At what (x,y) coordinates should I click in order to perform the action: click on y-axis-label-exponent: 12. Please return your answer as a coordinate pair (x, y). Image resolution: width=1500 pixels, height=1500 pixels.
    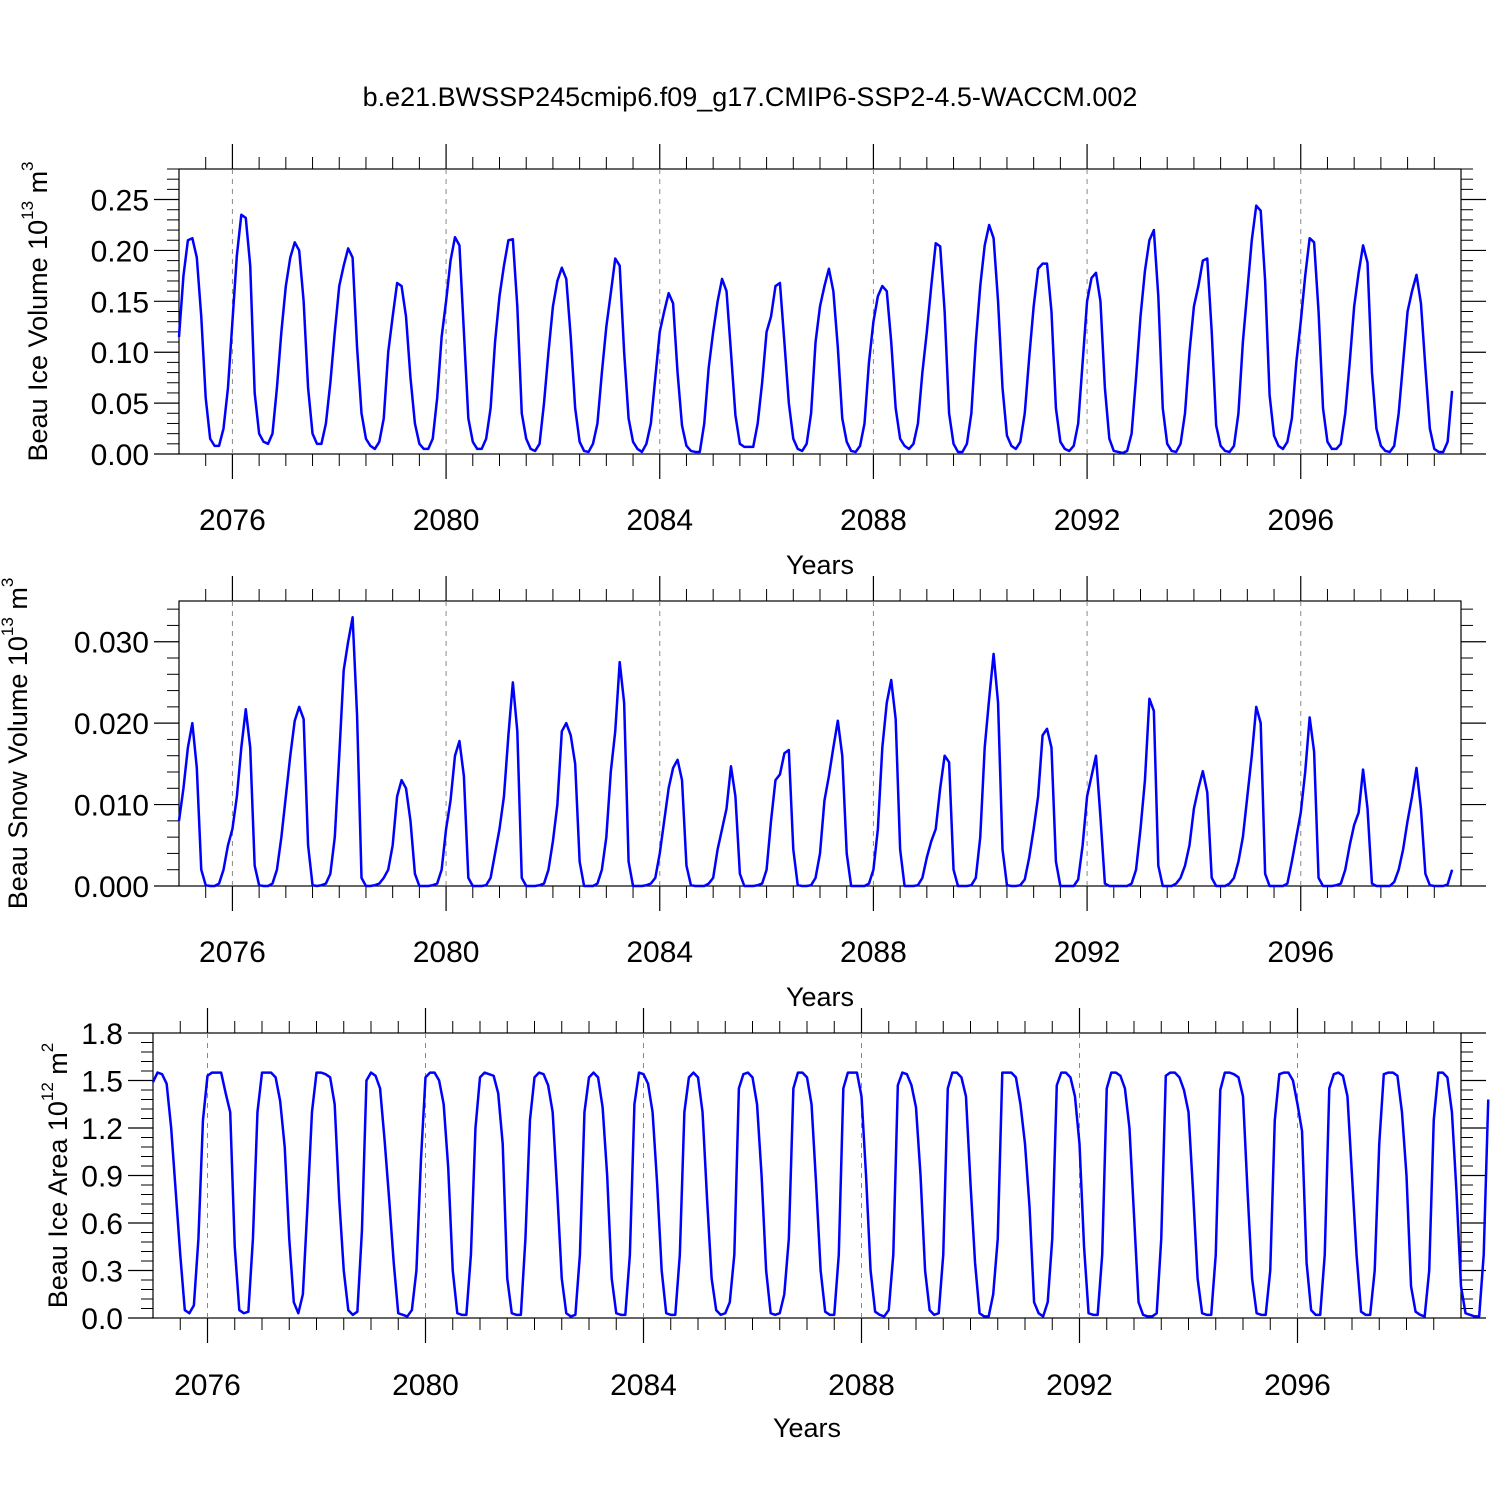
    Looking at the image, I should click on (47, 1091).